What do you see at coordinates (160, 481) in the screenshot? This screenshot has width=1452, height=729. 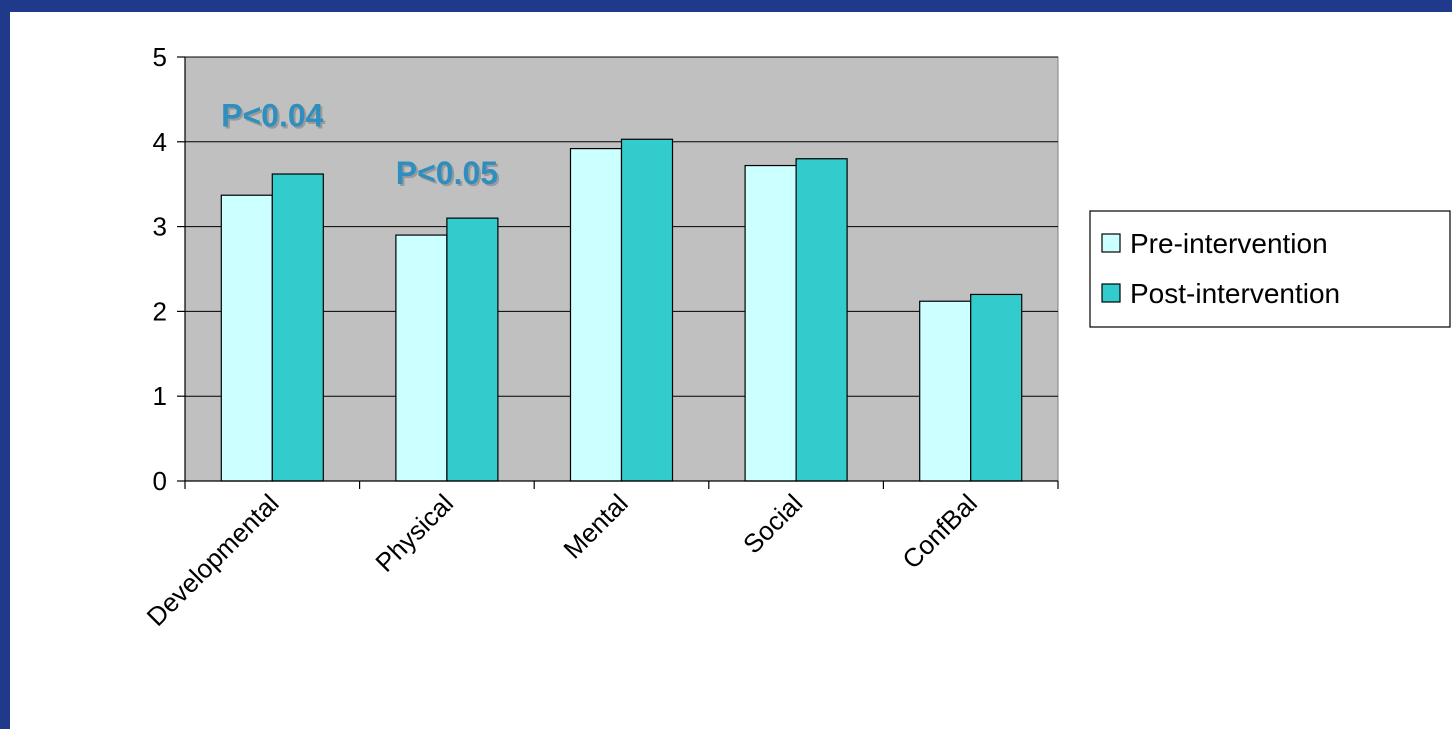 I see `y-tick-label: 0` at bounding box center [160, 481].